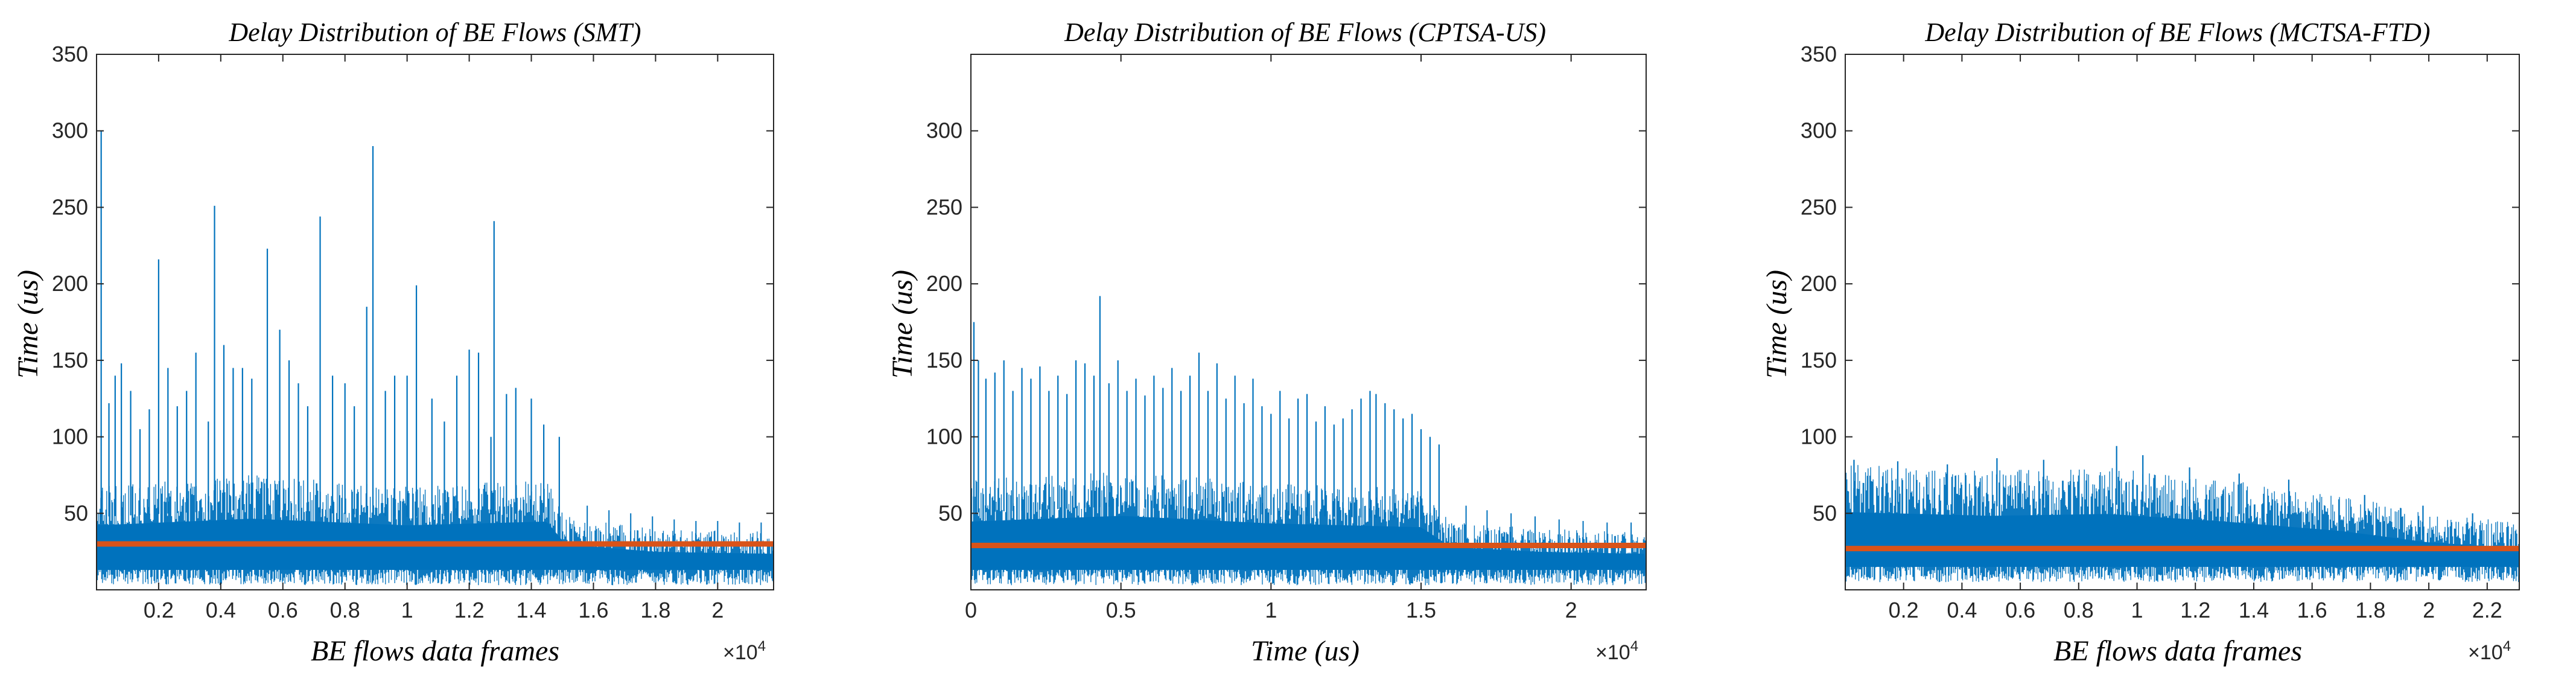  I want to click on y-tick-label-smt-4: 250, so click(70, 207).